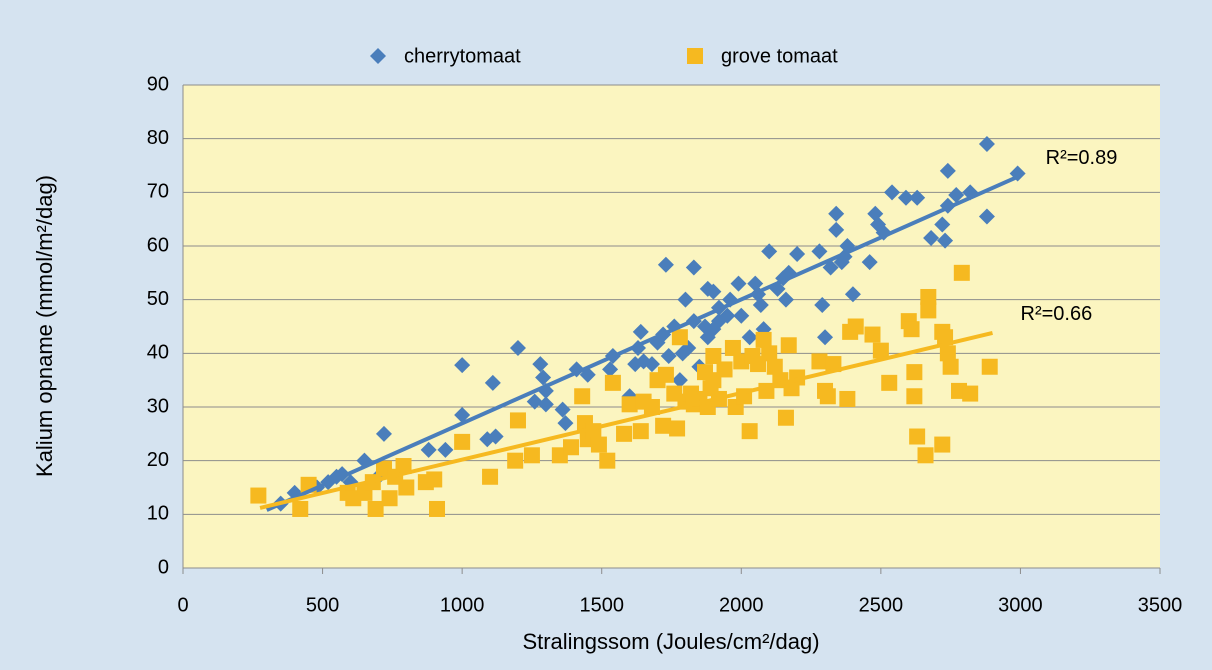  Describe the element at coordinates (601, 605) in the screenshot. I see `x-tick-label: 1500` at that location.